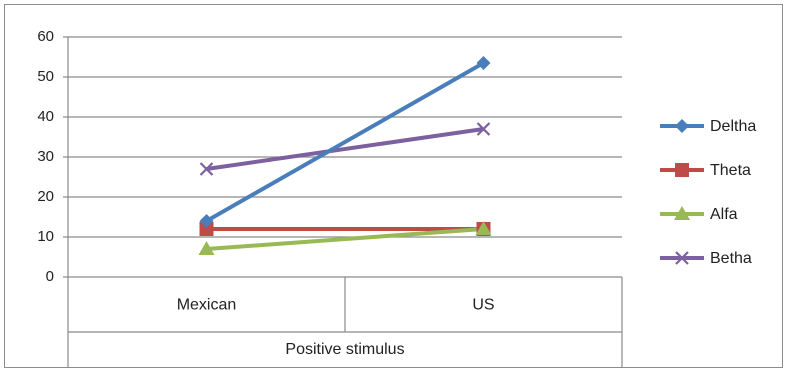 This screenshot has width=789, height=374. I want to click on legend-marker-theta, so click(682, 170).